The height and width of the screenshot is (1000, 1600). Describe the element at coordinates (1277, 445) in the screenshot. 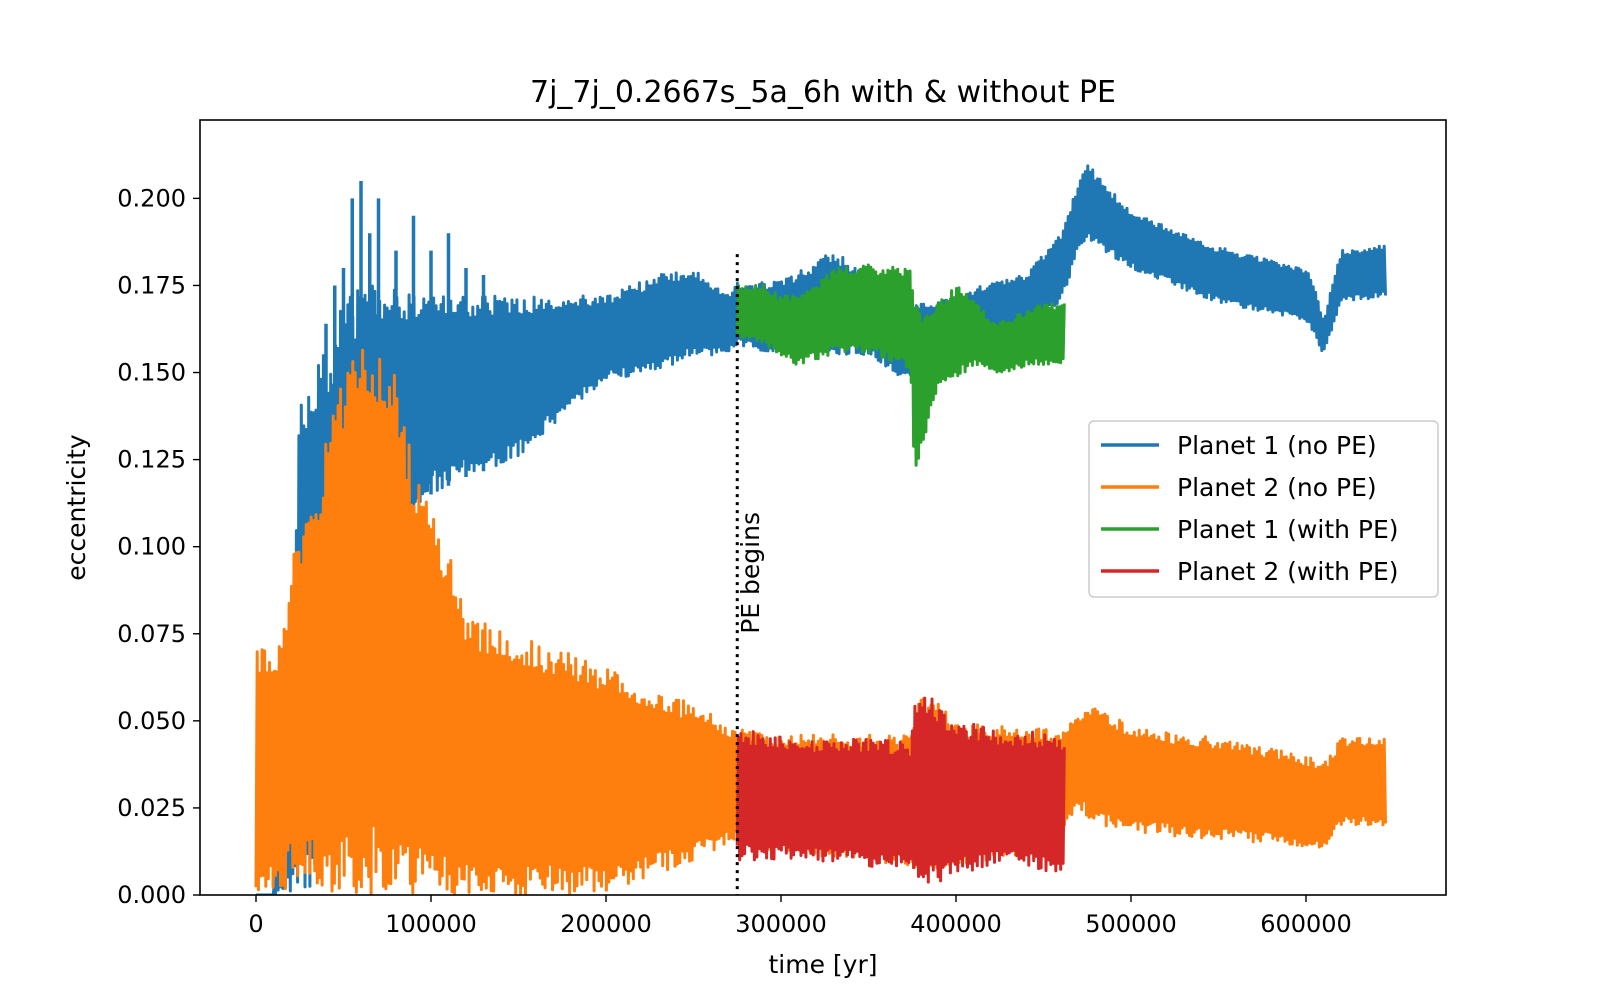

I see `legend-label: Planet 1 (no PE)` at that location.